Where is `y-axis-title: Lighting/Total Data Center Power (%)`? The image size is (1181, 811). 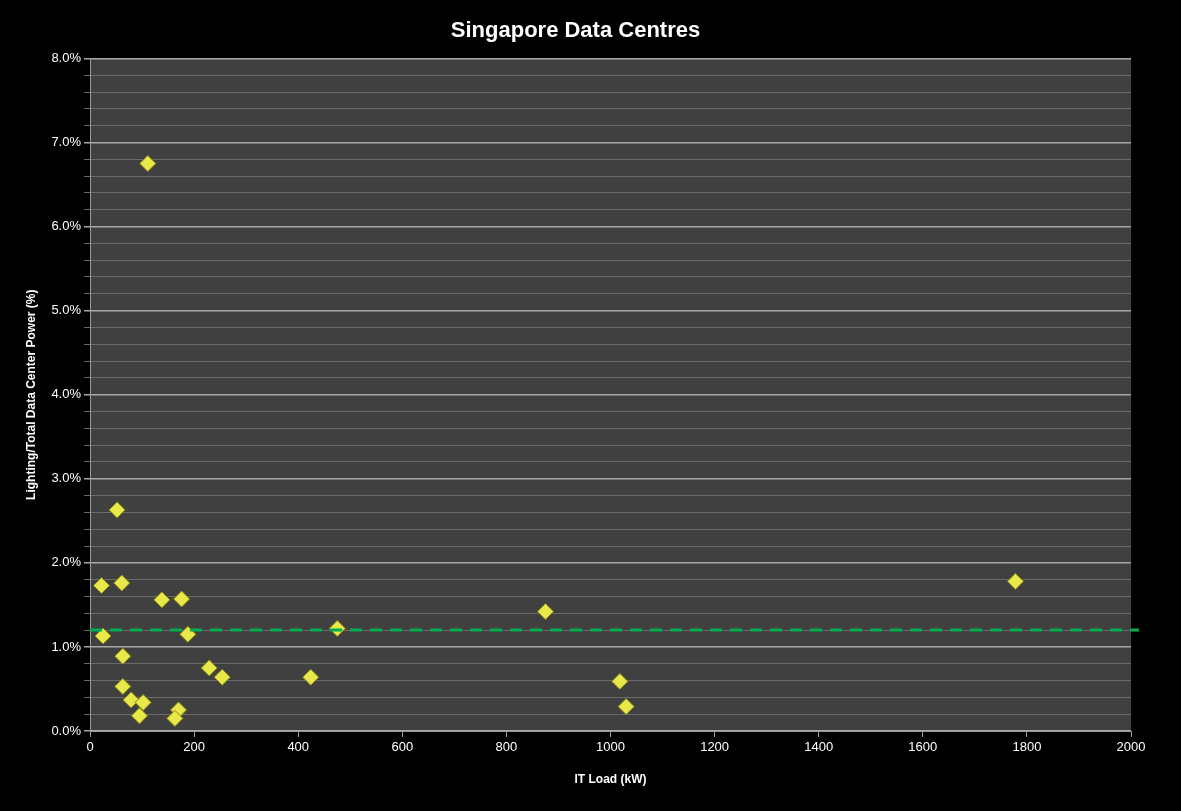
y-axis-title: Lighting/Total Data Center Power (%) is located at coordinates (30, 394).